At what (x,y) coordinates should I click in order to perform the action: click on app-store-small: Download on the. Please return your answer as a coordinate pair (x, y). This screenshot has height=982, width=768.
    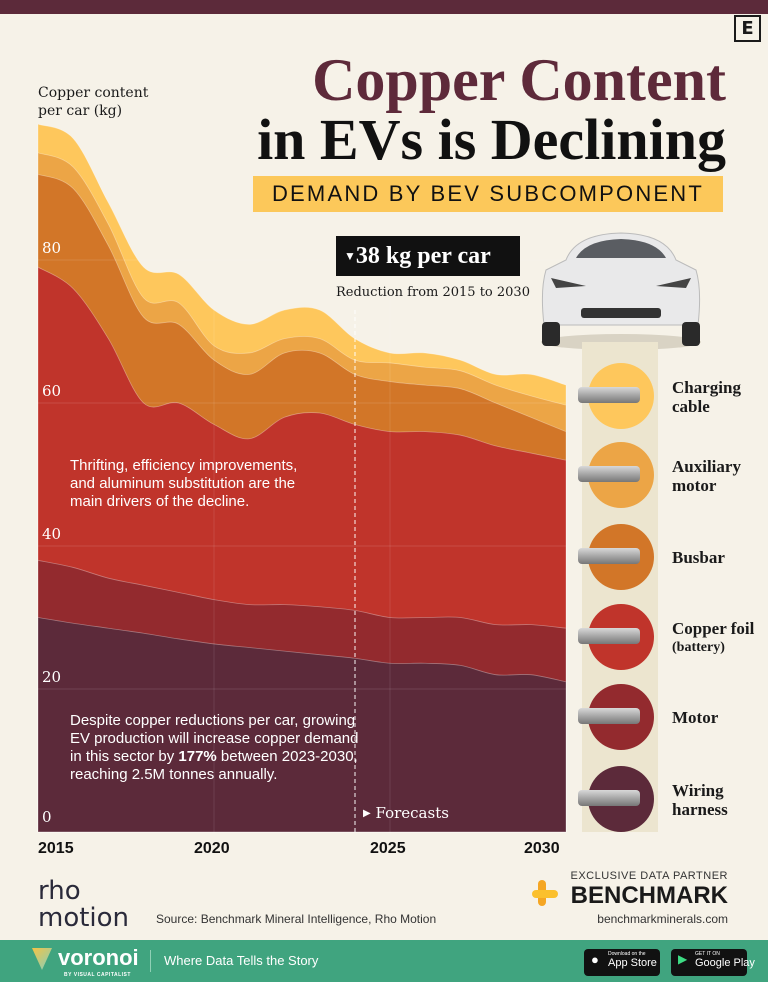
    Looking at the image, I should click on (627, 954).